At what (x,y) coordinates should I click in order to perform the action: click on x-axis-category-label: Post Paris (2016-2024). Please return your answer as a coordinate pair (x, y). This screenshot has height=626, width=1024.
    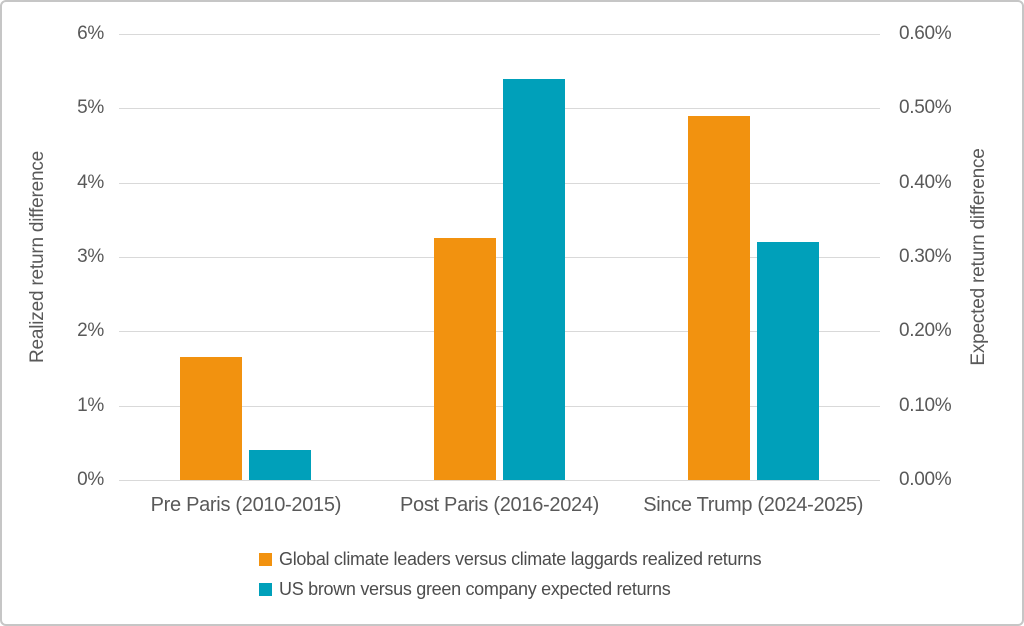
    Looking at the image, I should click on (499, 505).